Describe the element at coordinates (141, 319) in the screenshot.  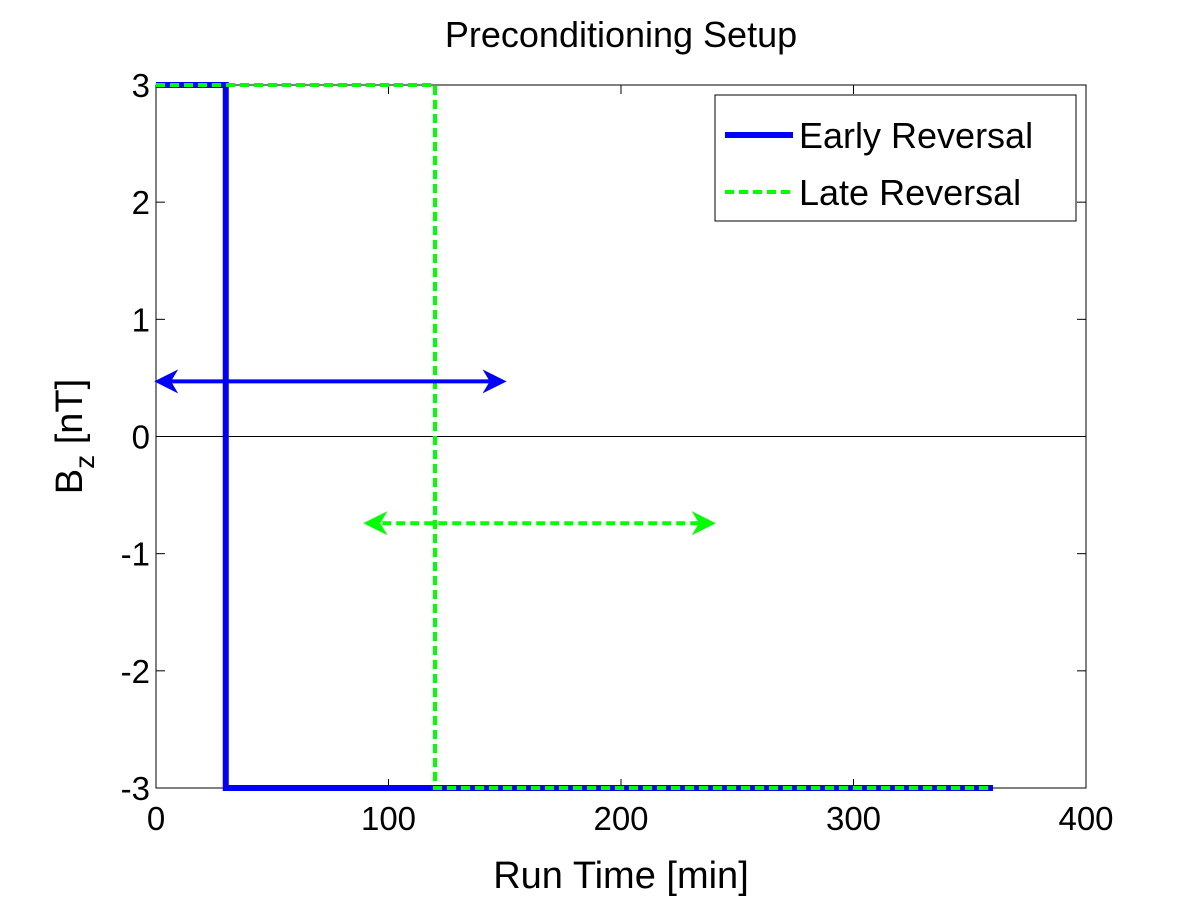
I see `y-tick-label: 1` at that location.